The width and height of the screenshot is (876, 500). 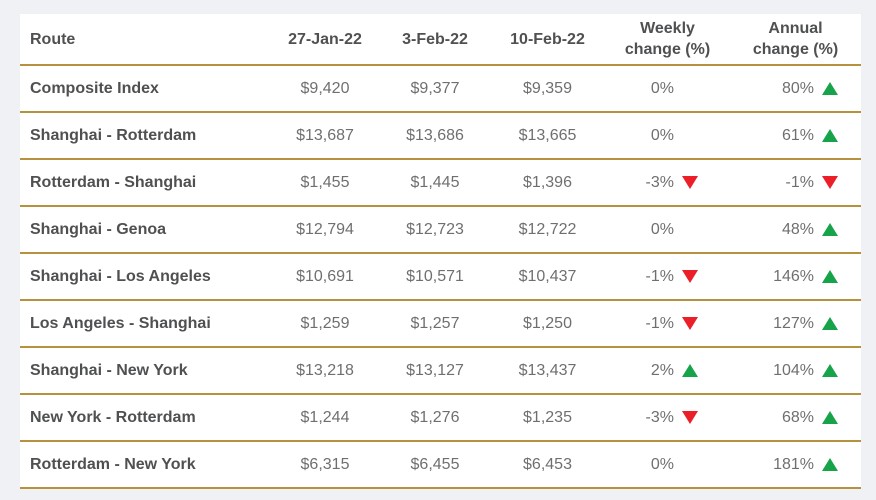 I want to click on price-cell: $13,687, so click(x=325, y=135).